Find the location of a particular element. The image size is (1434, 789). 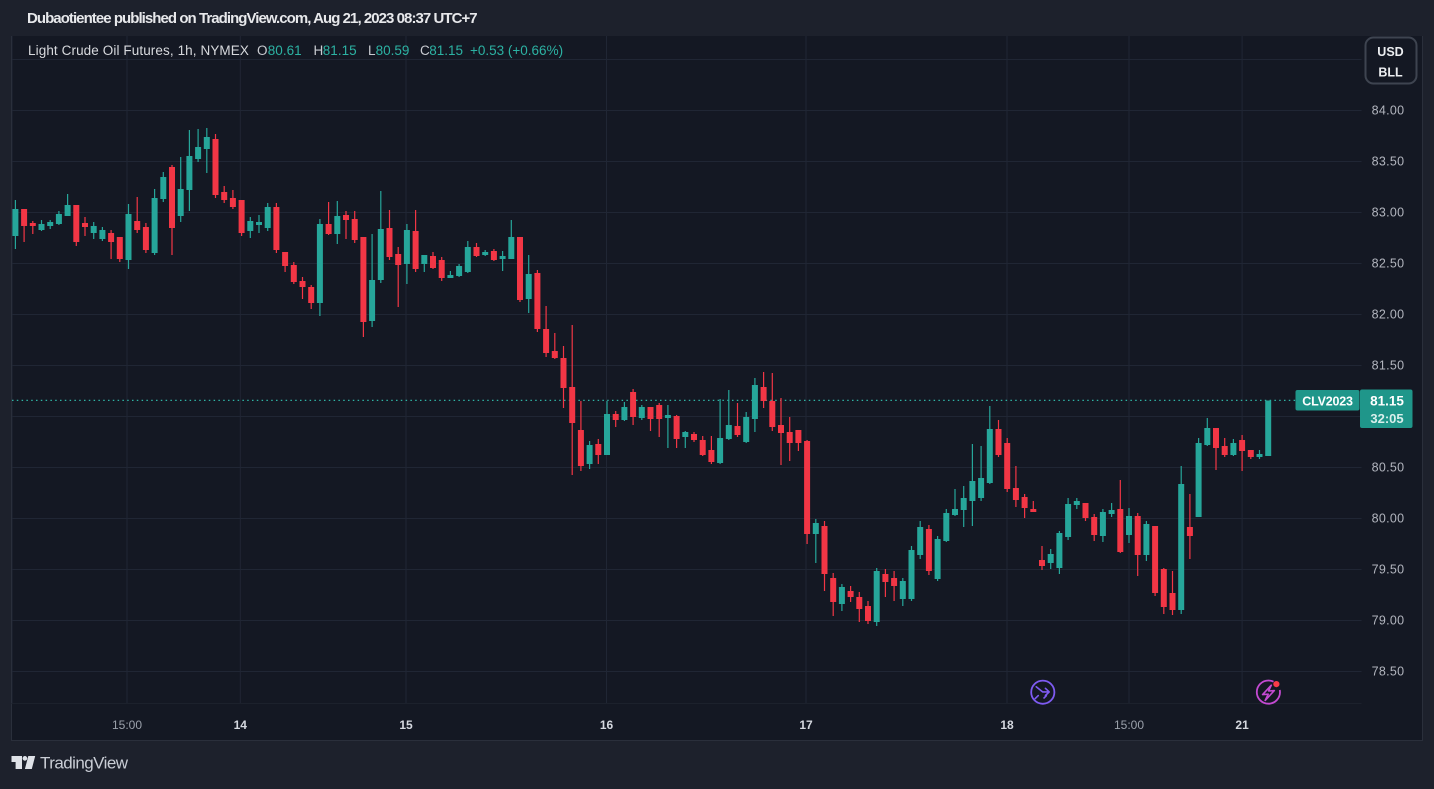

svg-text: +0.53 (+0.66%) is located at coordinates (516, 50).